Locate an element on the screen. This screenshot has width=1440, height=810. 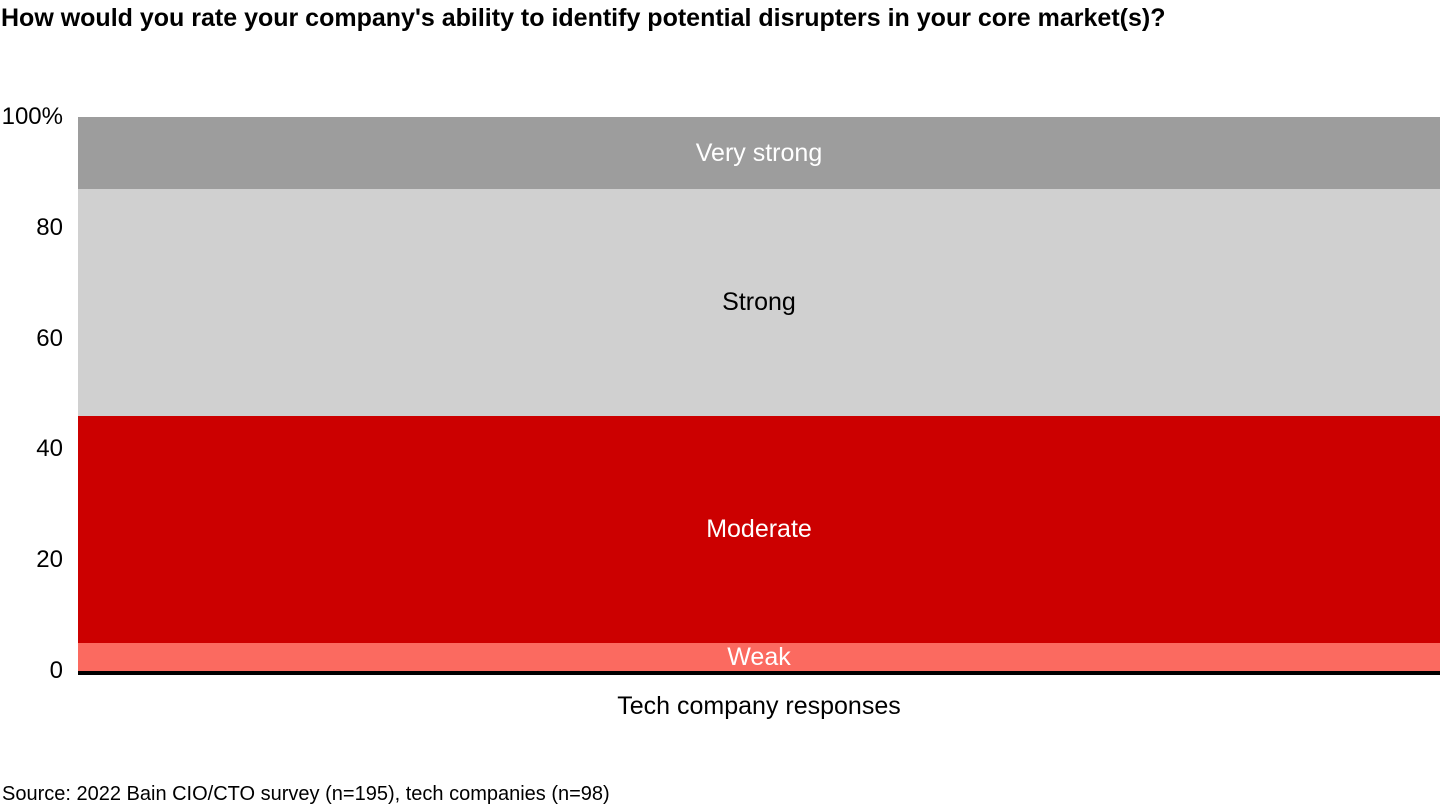
segment-label: Strong is located at coordinates (759, 302).